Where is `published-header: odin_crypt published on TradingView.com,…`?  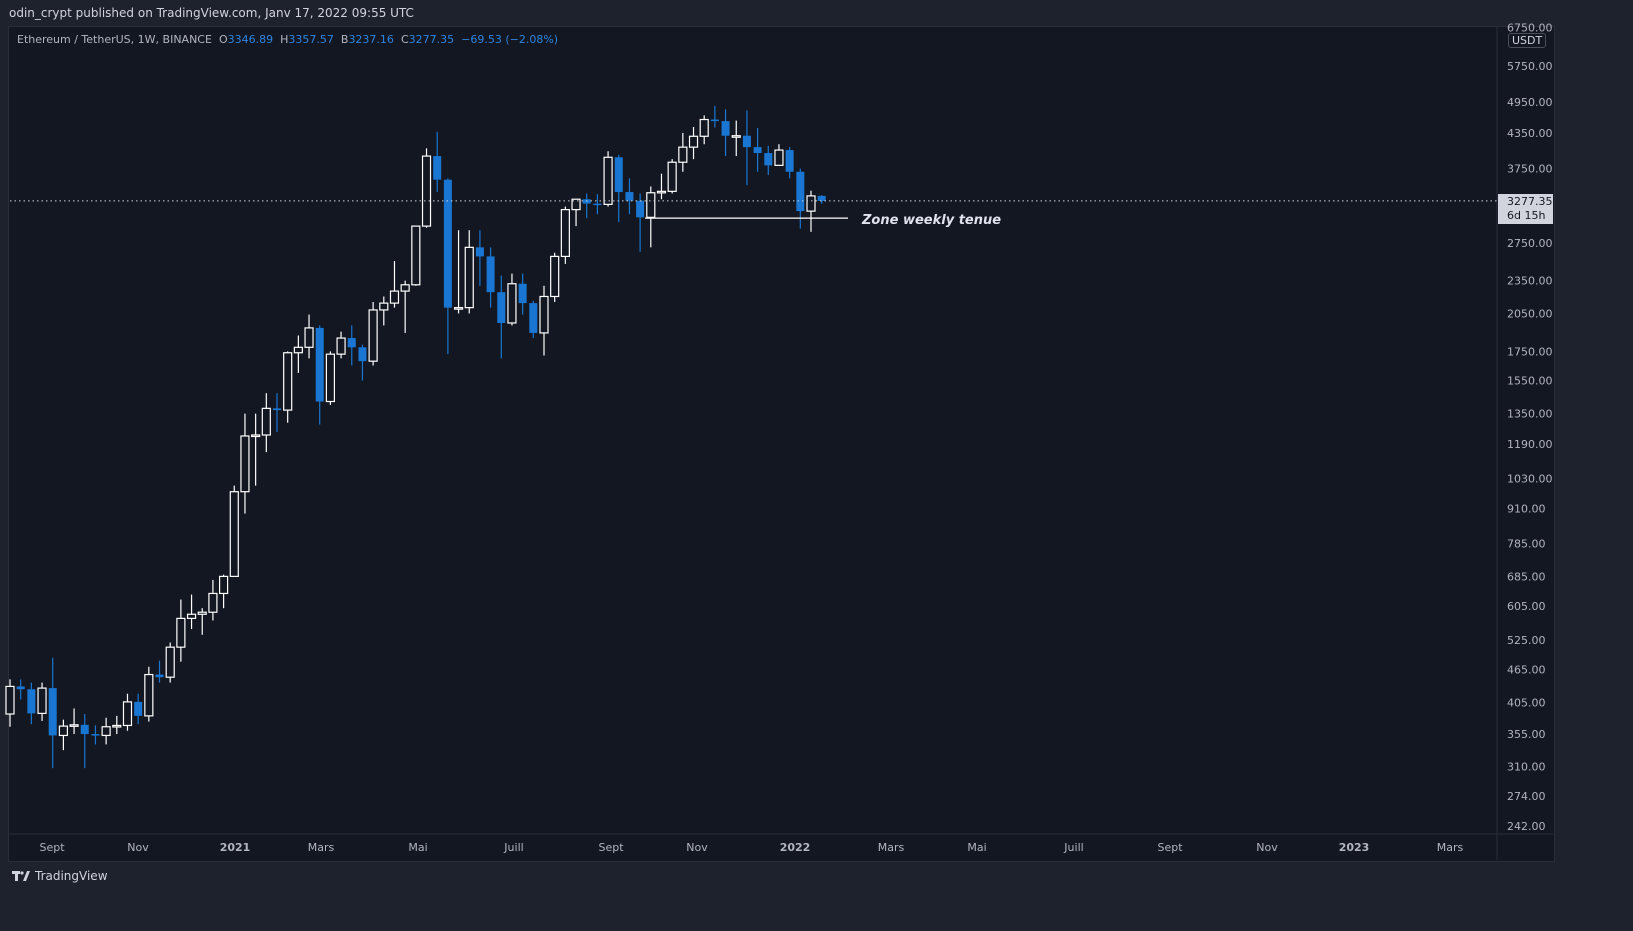 published-header: odin_crypt published on TradingView.com,… is located at coordinates (211, 13).